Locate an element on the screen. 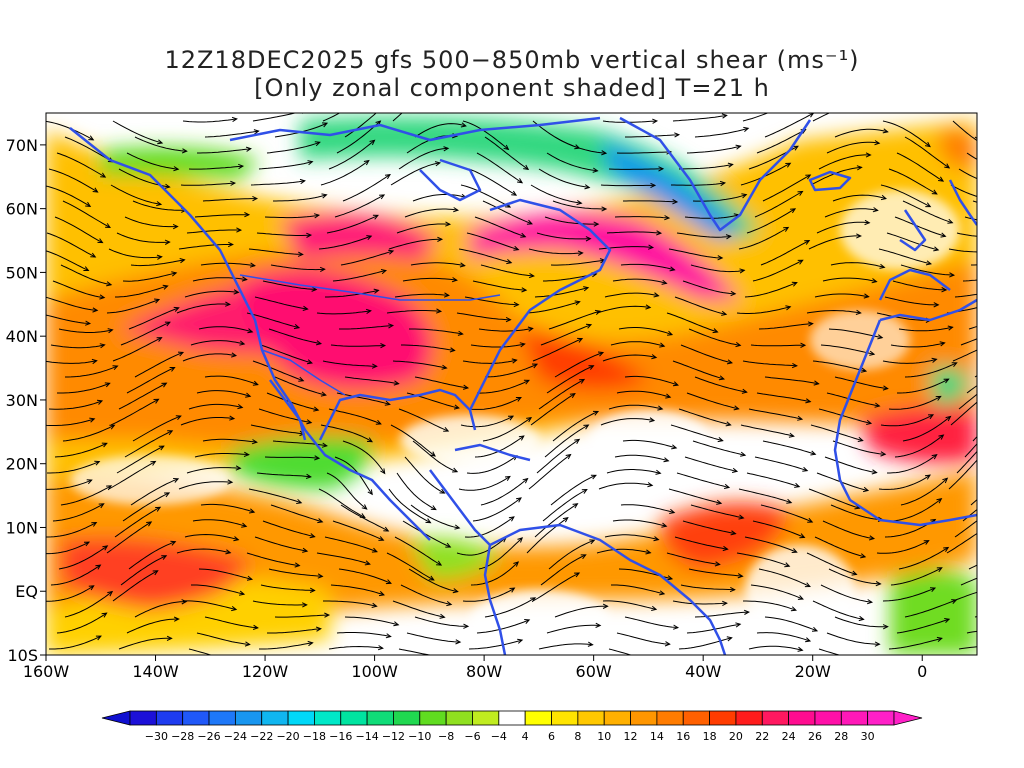 This screenshot has width=1024, height=768. colorbar-label: 20 is located at coordinates (736, 736).